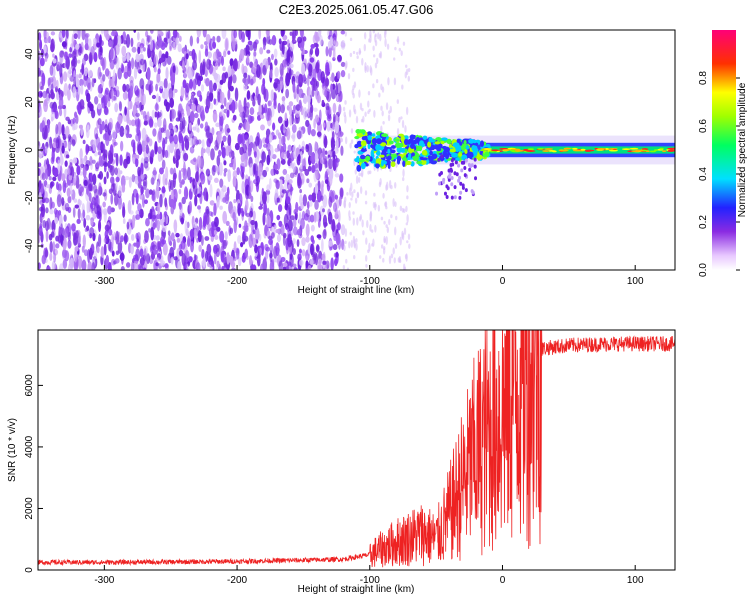  Describe the element at coordinates (237, 580) in the screenshot. I see `x-tick-label: -200` at that location.